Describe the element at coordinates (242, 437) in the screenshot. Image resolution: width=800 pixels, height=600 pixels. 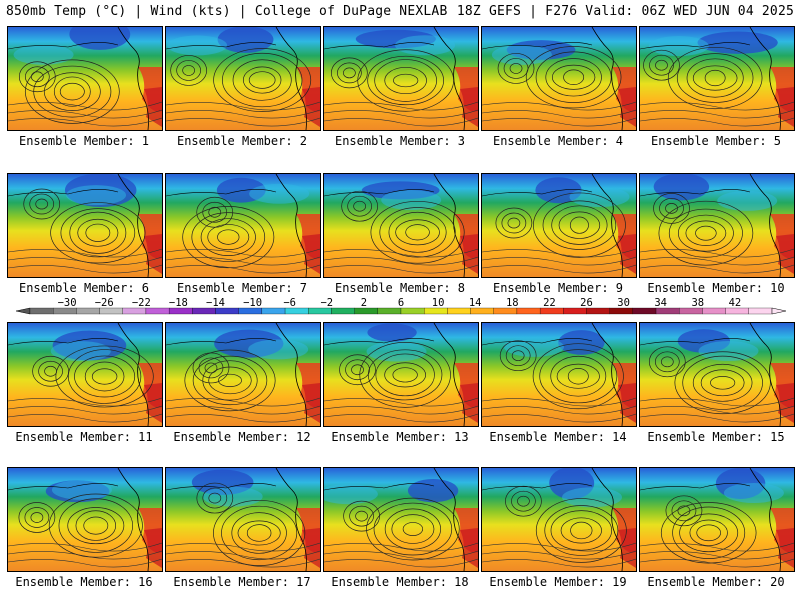
I see `ensemble-member-label: Ensemble Member: 12` at that location.